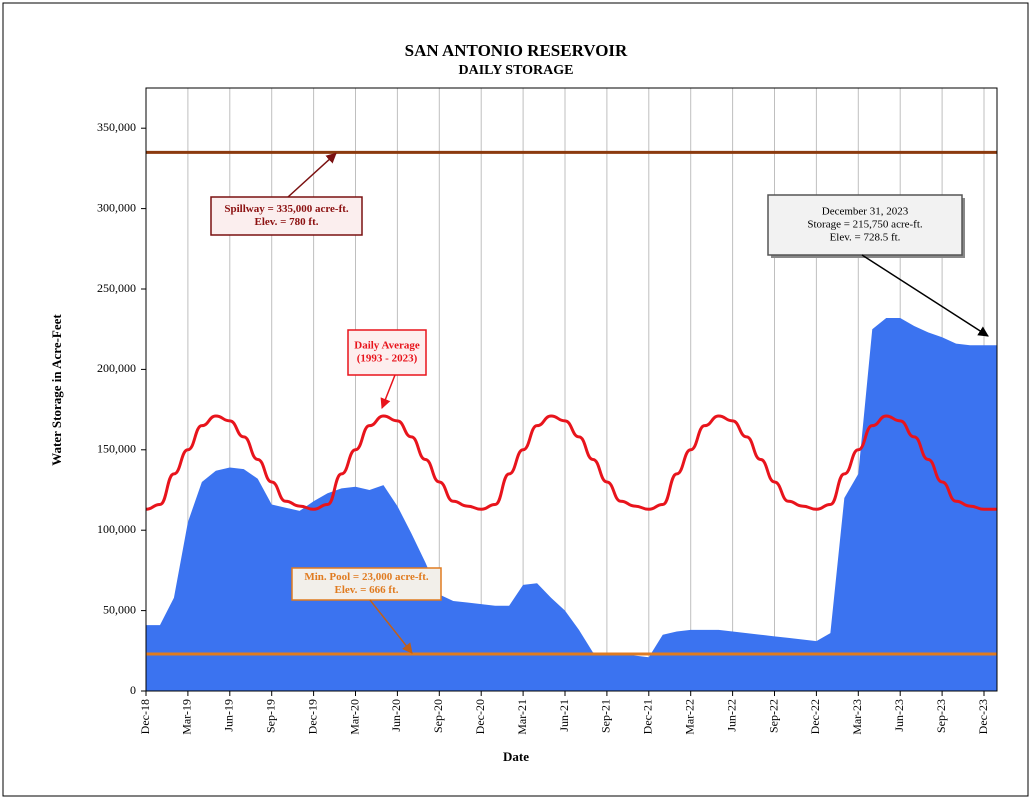  I want to click on x-tick-label: Dec-18, so click(145, 716).